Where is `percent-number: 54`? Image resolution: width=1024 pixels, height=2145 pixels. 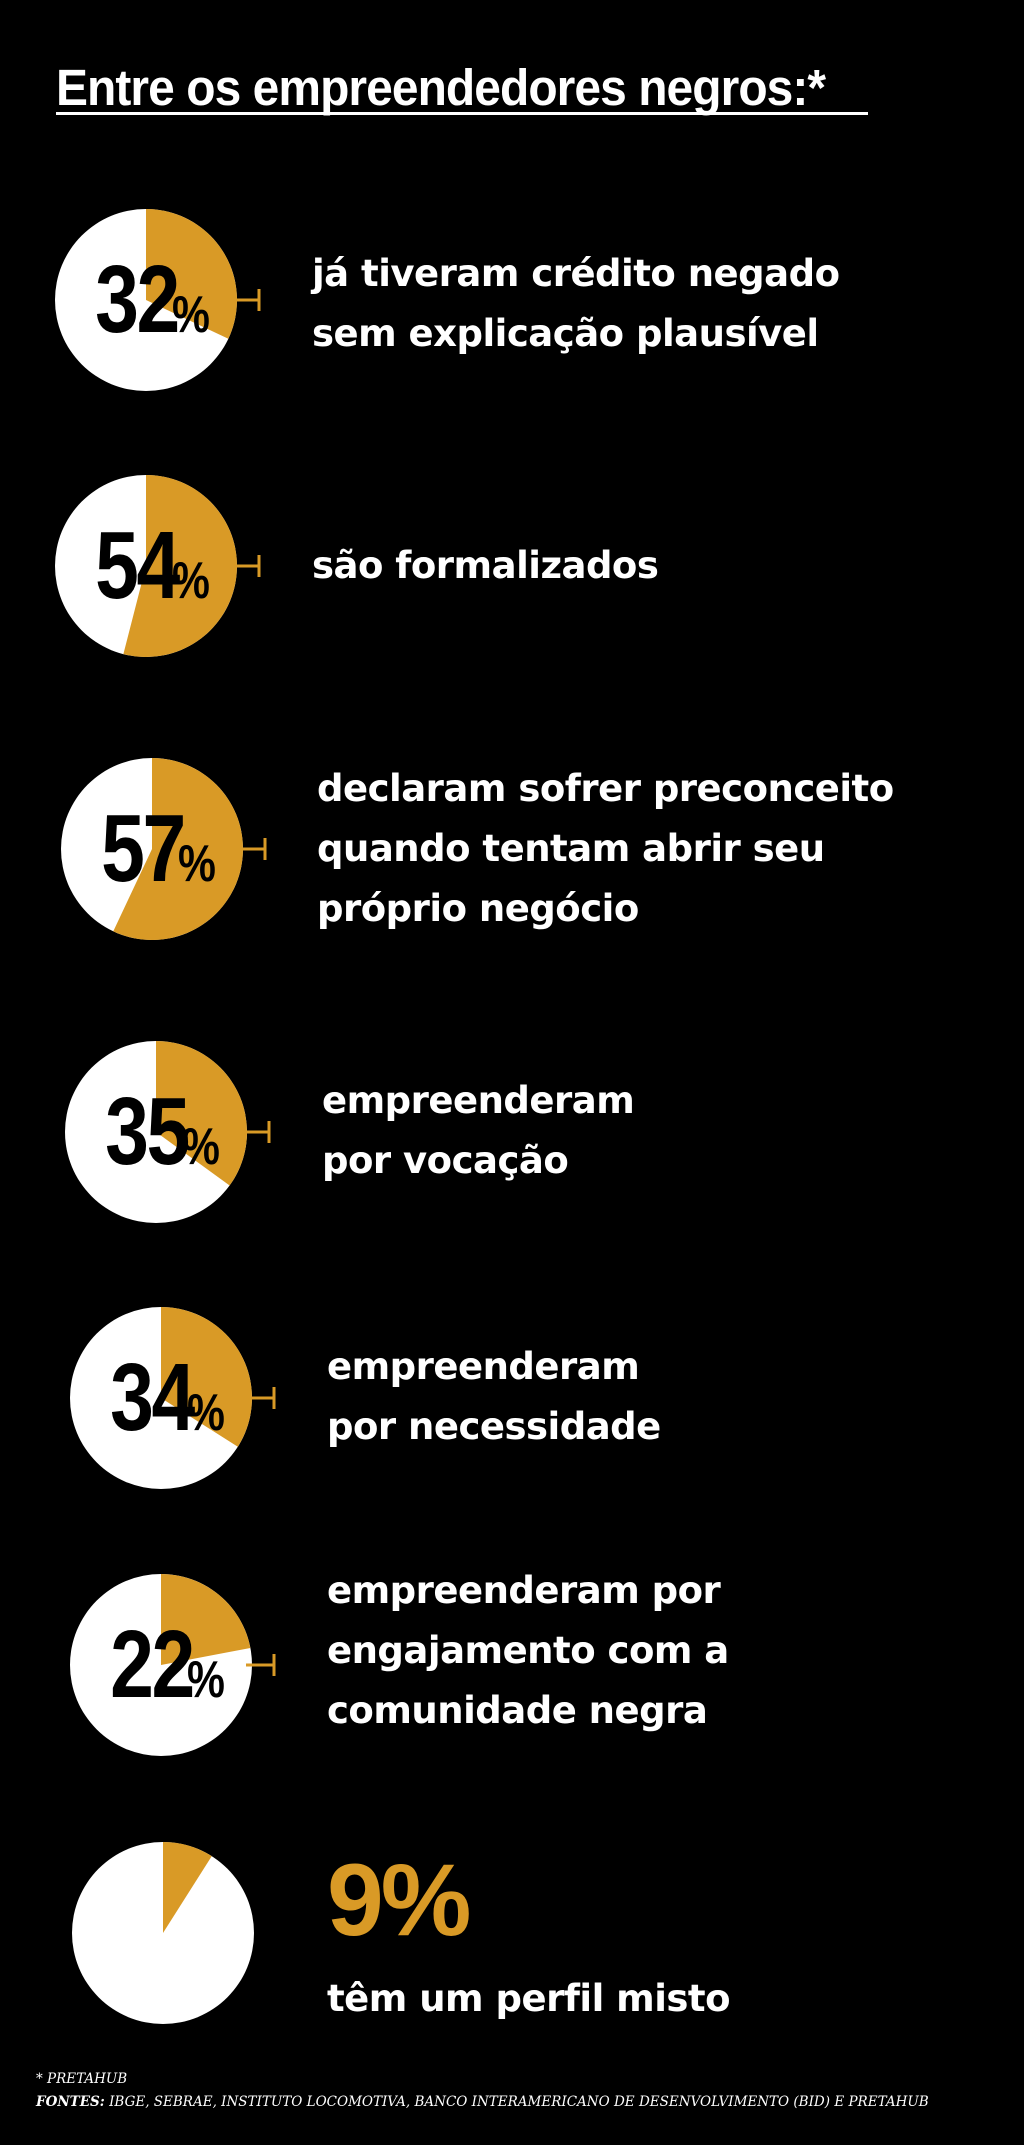
percent-number: 54 is located at coordinates (137, 565).